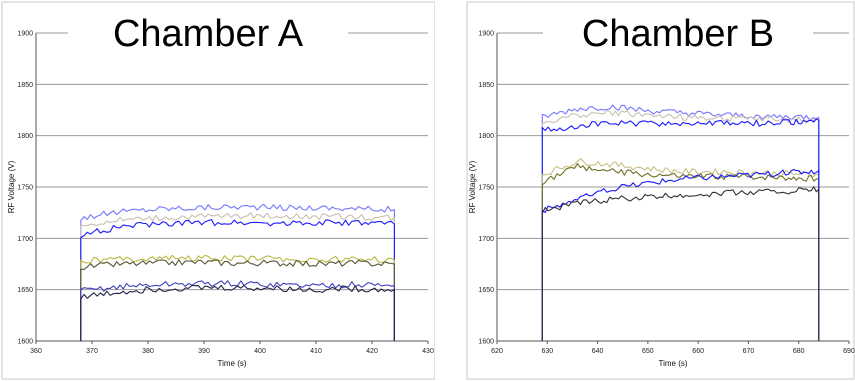 The width and height of the screenshot is (855, 381). Describe the element at coordinates (231, 363) in the screenshot. I see `chart-a-xlabel: Time (s)` at that location.